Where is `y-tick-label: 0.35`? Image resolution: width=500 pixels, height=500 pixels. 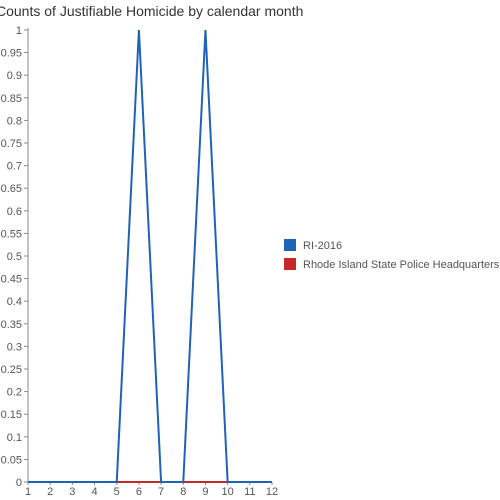
y-tick-label: 0.35 is located at coordinates (11, 325).